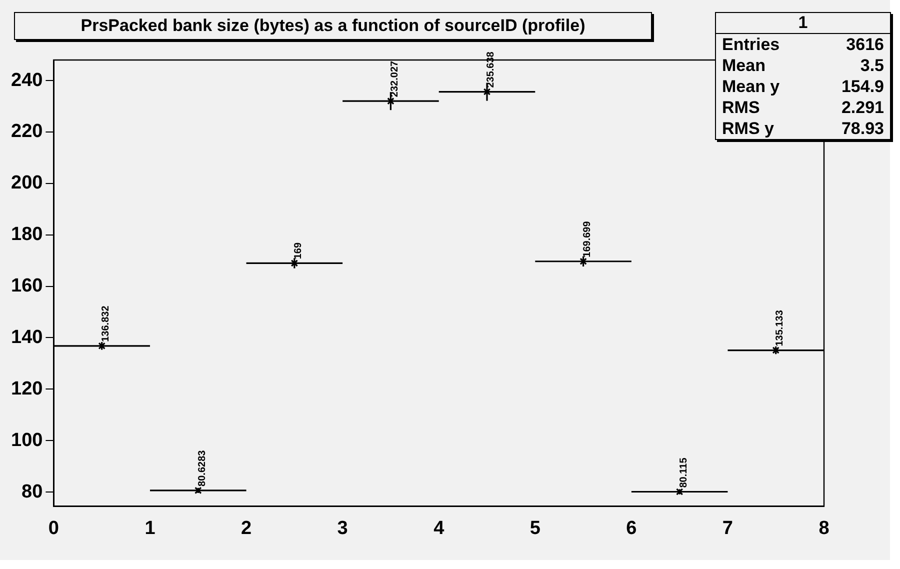  What do you see at coordinates (27, 131) in the screenshot?
I see `y-tick-label: 220` at bounding box center [27, 131].